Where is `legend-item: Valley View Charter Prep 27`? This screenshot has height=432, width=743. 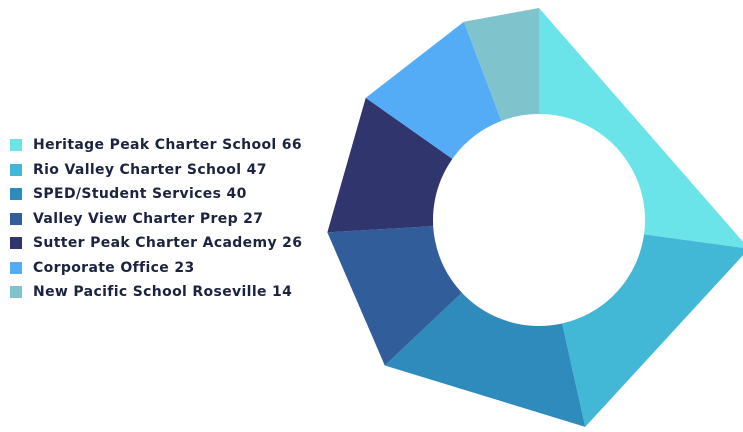
legend-item: Valley View Charter Prep 27 is located at coordinates (156, 219).